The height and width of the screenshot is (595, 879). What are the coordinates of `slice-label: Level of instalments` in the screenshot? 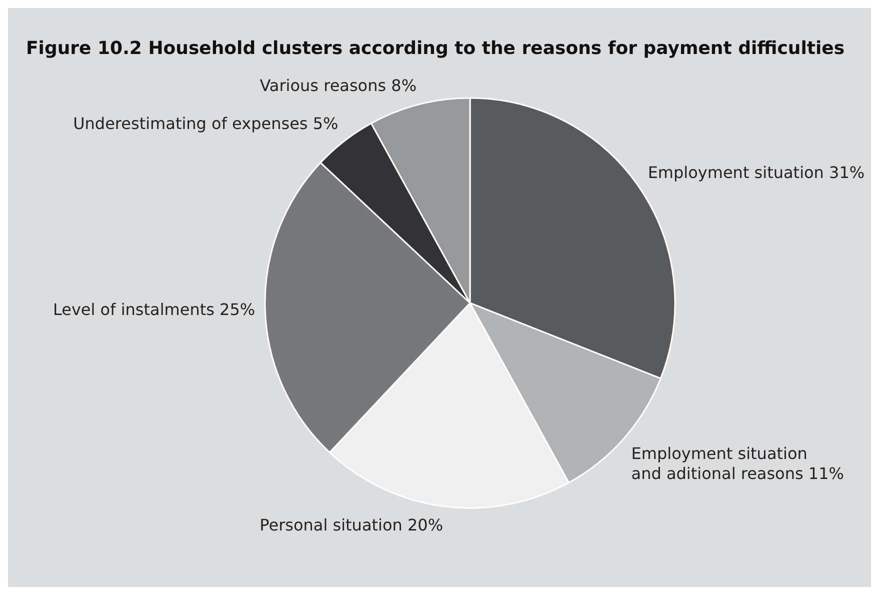 It's located at (133, 309).